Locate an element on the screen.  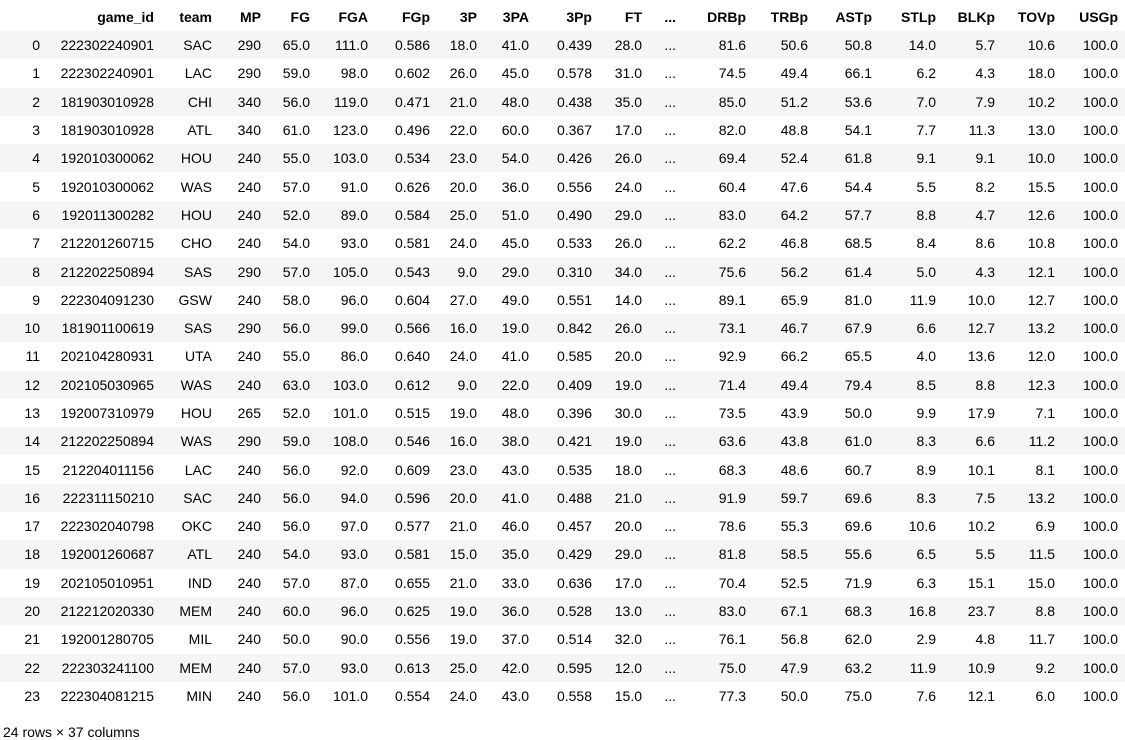
row-index: 5 is located at coordinates (36, 186).